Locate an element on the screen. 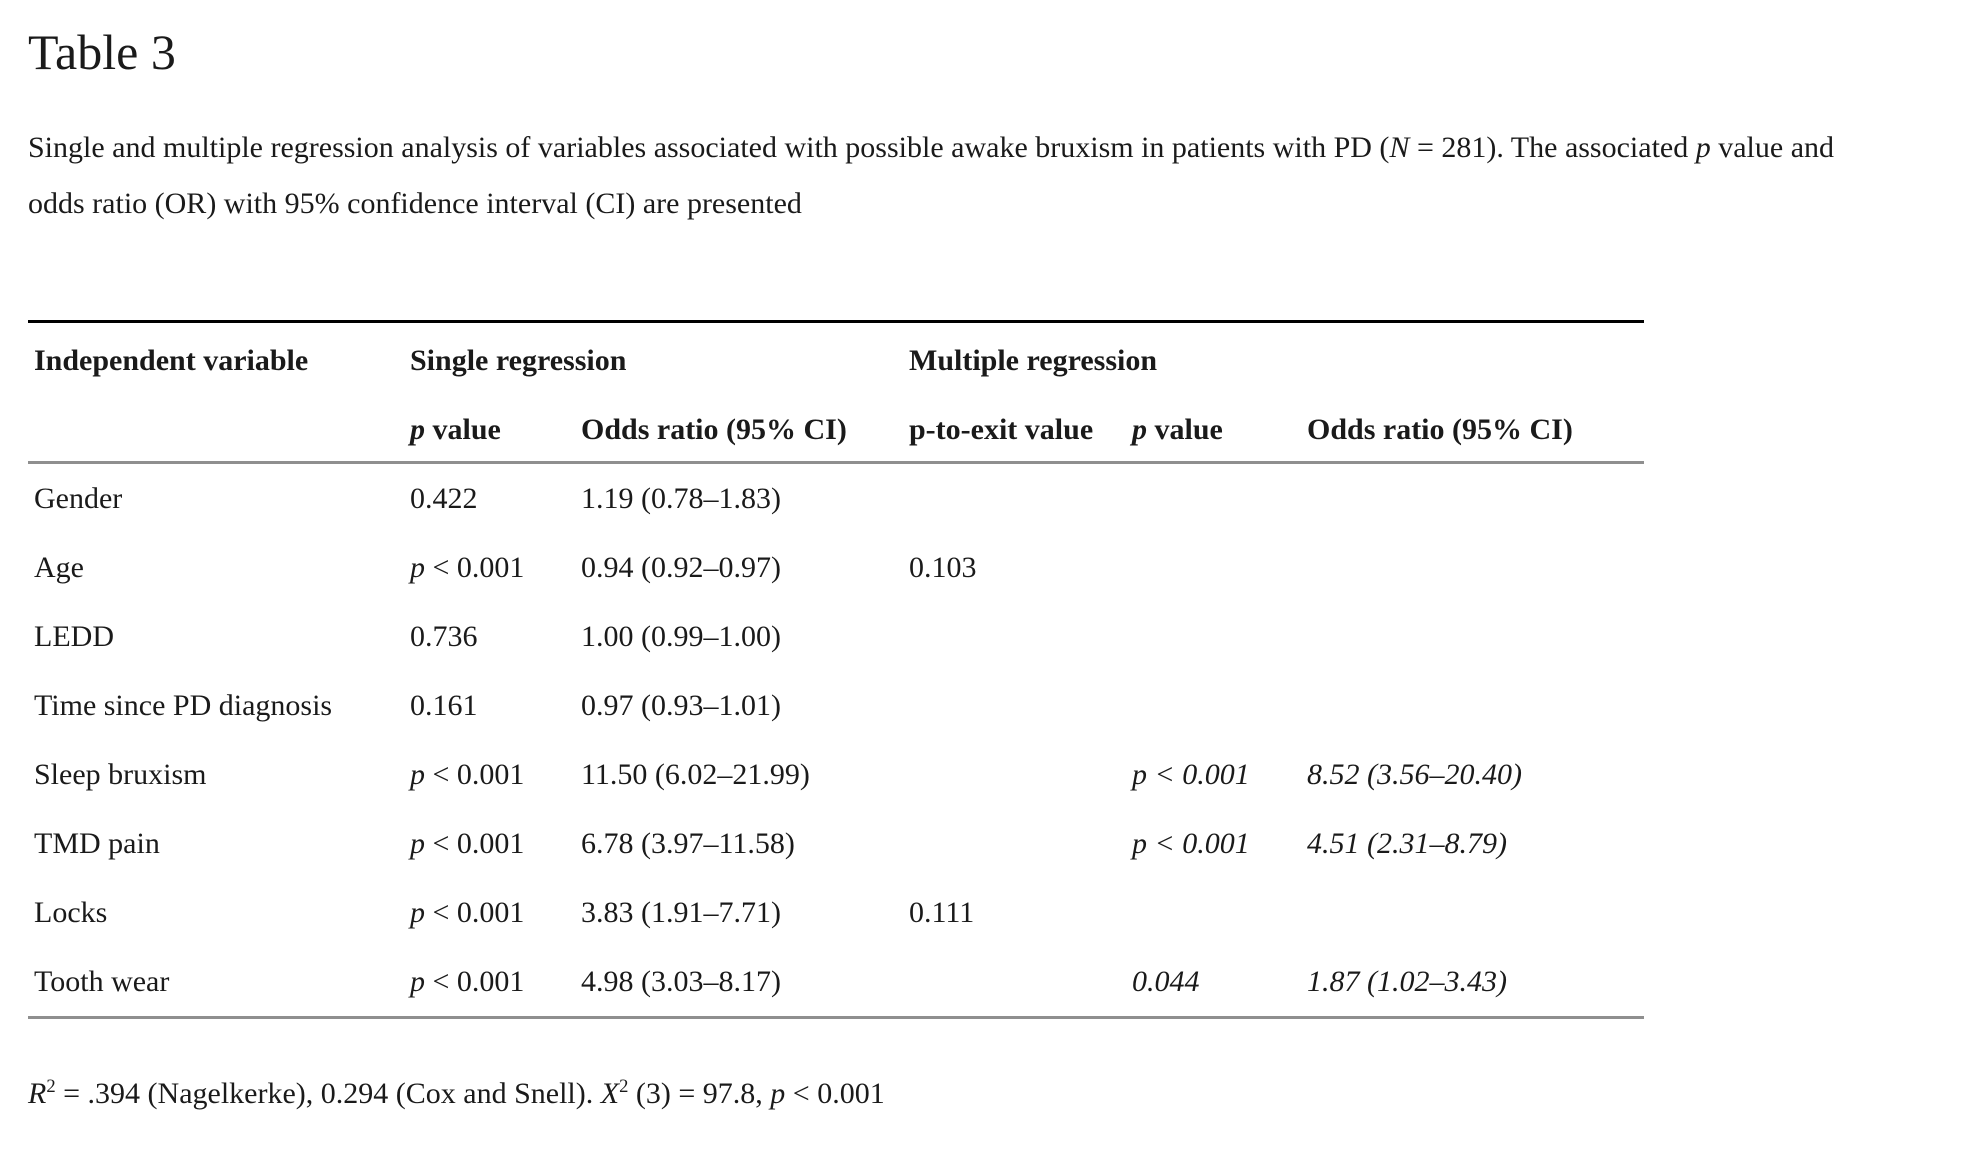 This screenshot has height=1164, width=1976. cell-single-odds-ratio: 1.00 (0.99–1.00) is located at coordinates (681, 636).